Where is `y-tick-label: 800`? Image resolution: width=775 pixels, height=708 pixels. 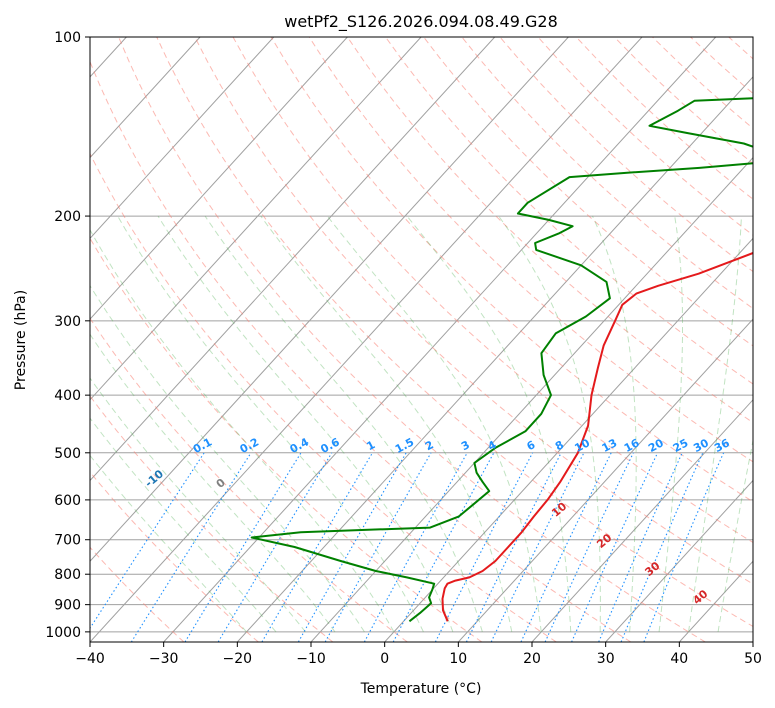 y-tick-label: 800 is located at coordinates (67, 575).